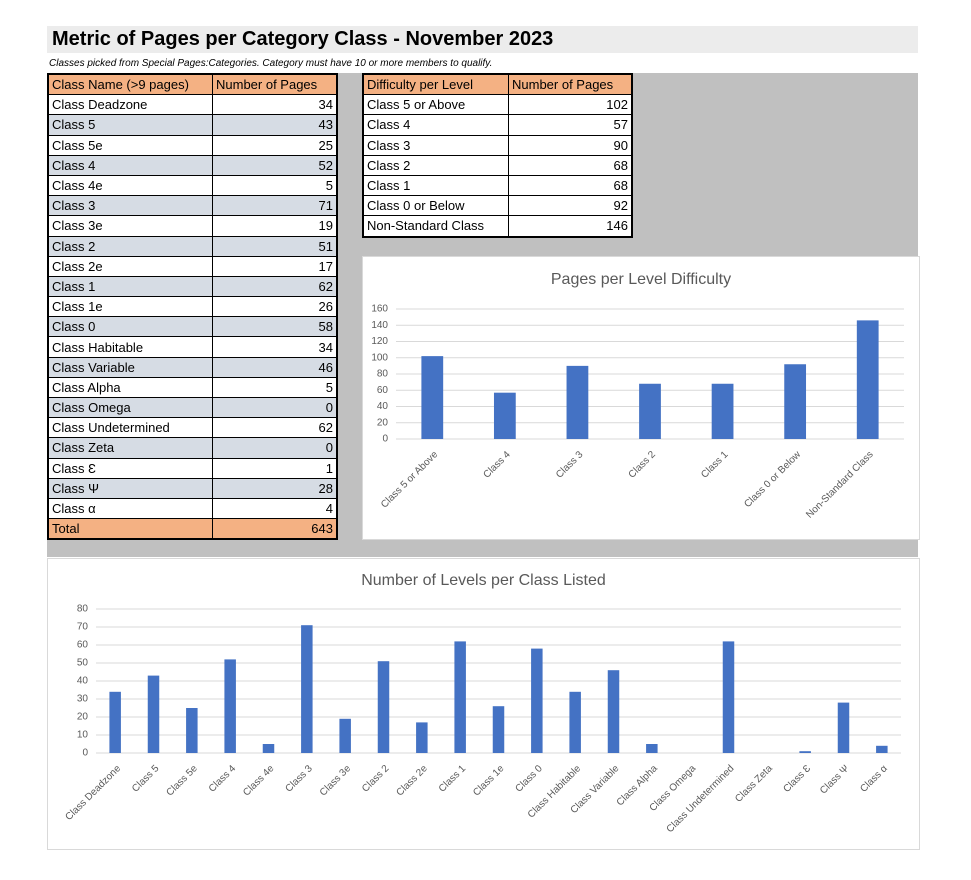  I want to click on x-tick-label: Class 0 or Below, so click(772, 479).